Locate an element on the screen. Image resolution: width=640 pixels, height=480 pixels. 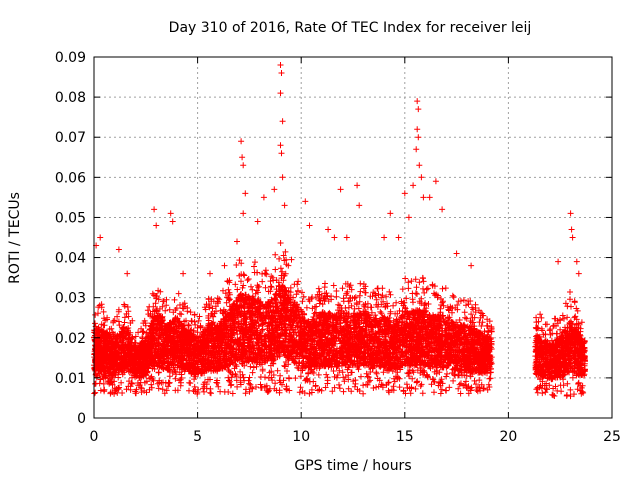
x-tick-label: 25 is located at coordinates (612, 437).